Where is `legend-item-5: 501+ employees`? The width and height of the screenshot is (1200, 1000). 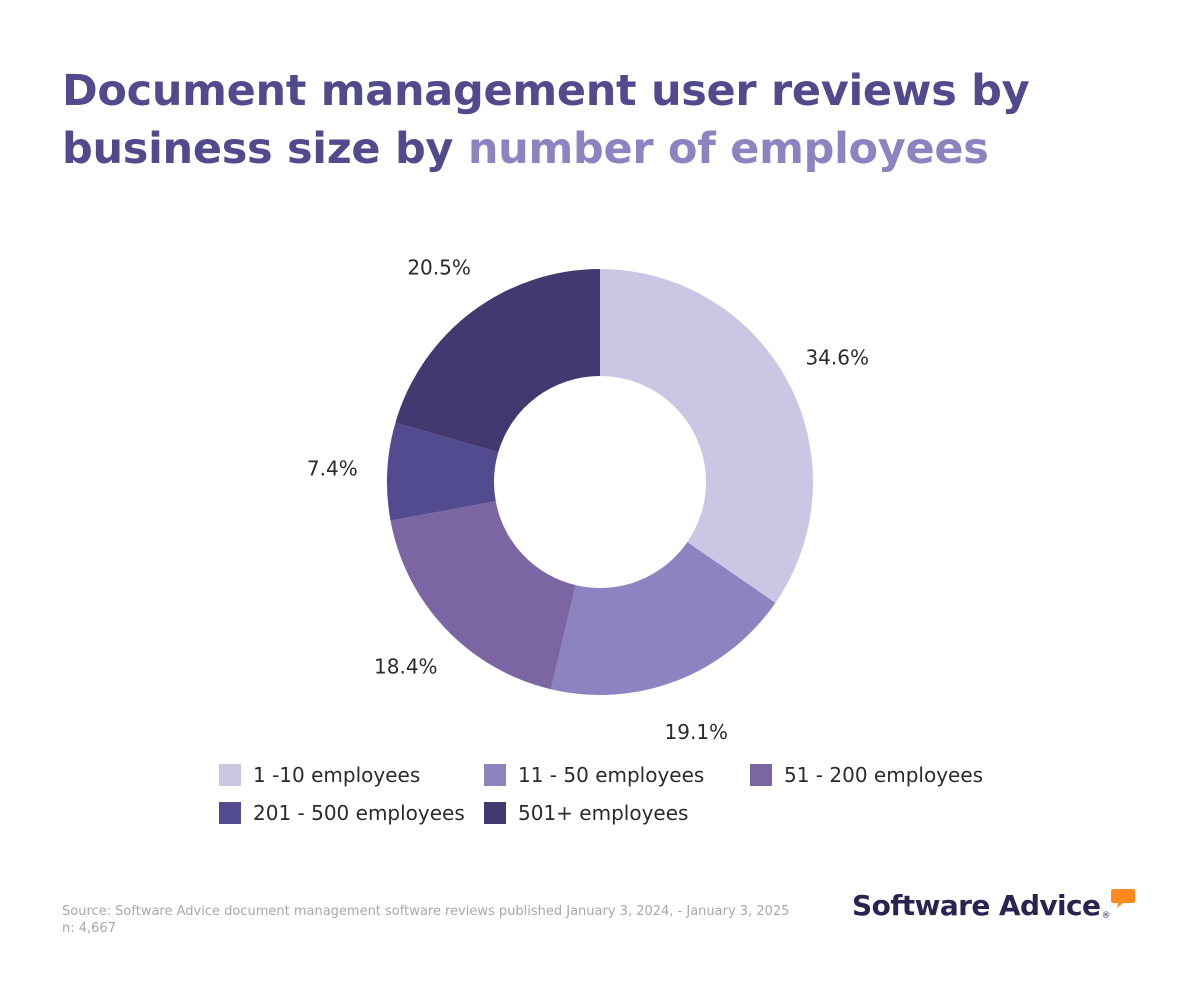 legend-item-5: 501+ employees is located at coordinates (586, 813).